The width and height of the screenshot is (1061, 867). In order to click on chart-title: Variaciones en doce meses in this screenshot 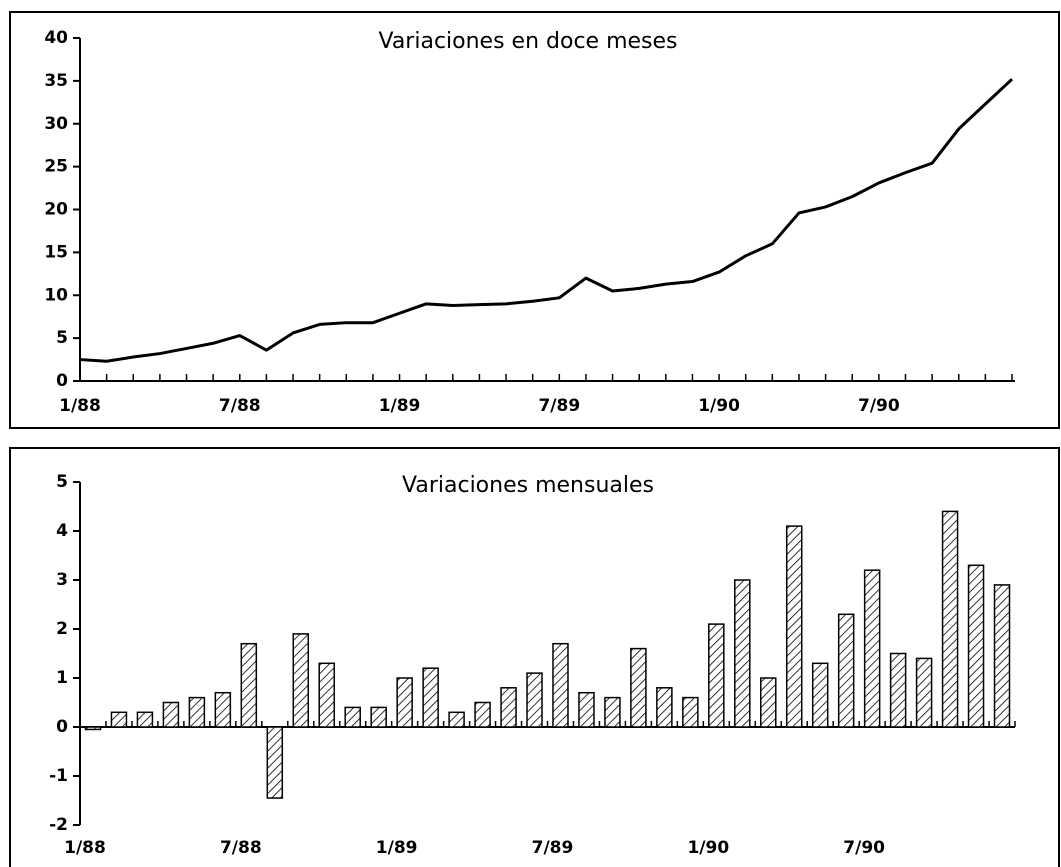, I will do `click(527, 41)`.